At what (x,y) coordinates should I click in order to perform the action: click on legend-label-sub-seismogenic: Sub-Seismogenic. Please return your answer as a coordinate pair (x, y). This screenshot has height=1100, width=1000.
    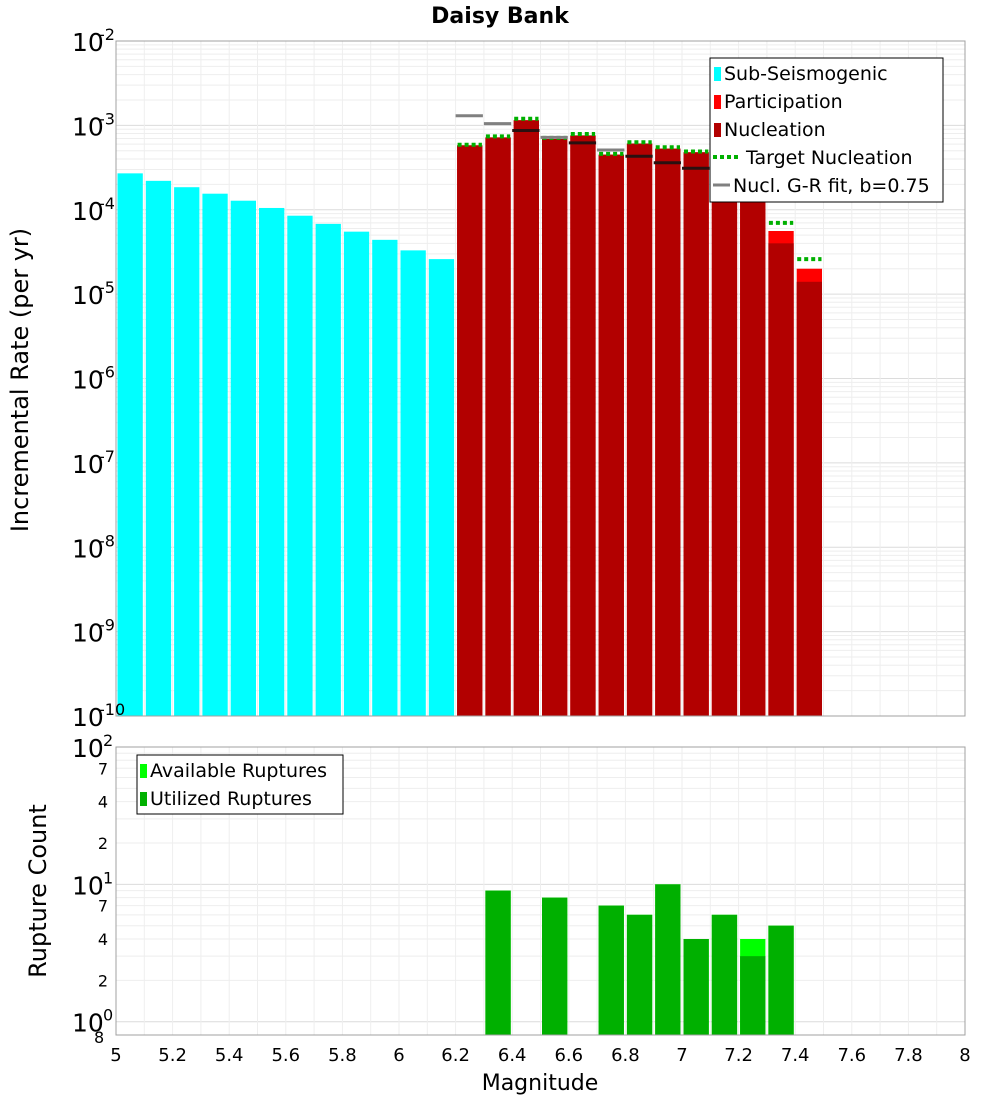
    Looking at the image, I should click on (806, 74).